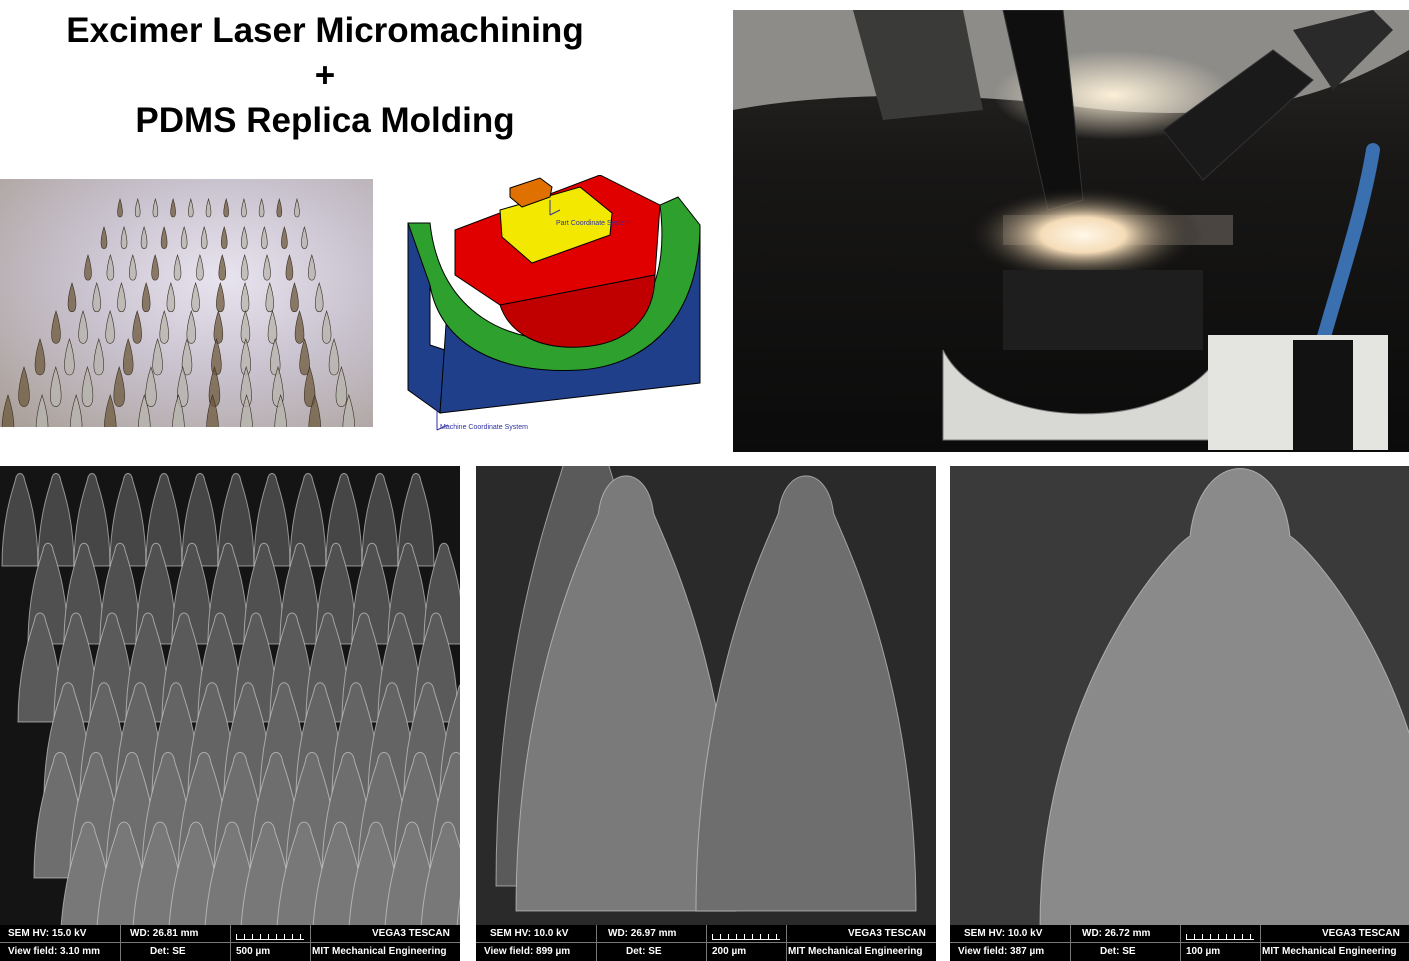 The height and width of the screenshot is (961, 1409). What do you see at coordinates (527, 951) in the screenshot?
I see `sem-view-field: View field: 899 µm` at bounding box center [527, 951].